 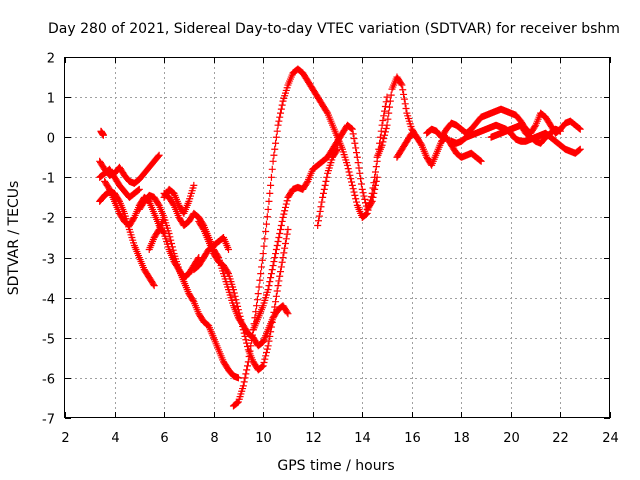 I want to click on y-tick-label: -4, so click(x=48, y=300).